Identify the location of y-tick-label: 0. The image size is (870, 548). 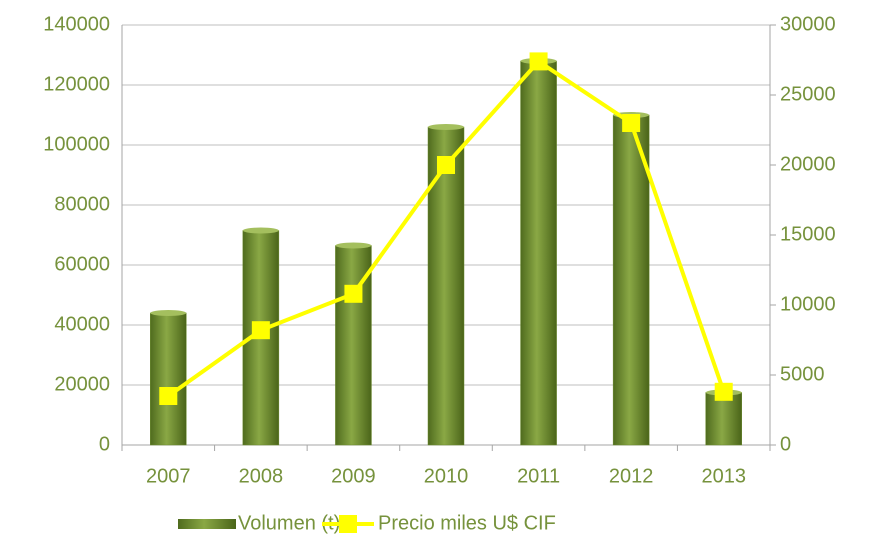
(104, 444).